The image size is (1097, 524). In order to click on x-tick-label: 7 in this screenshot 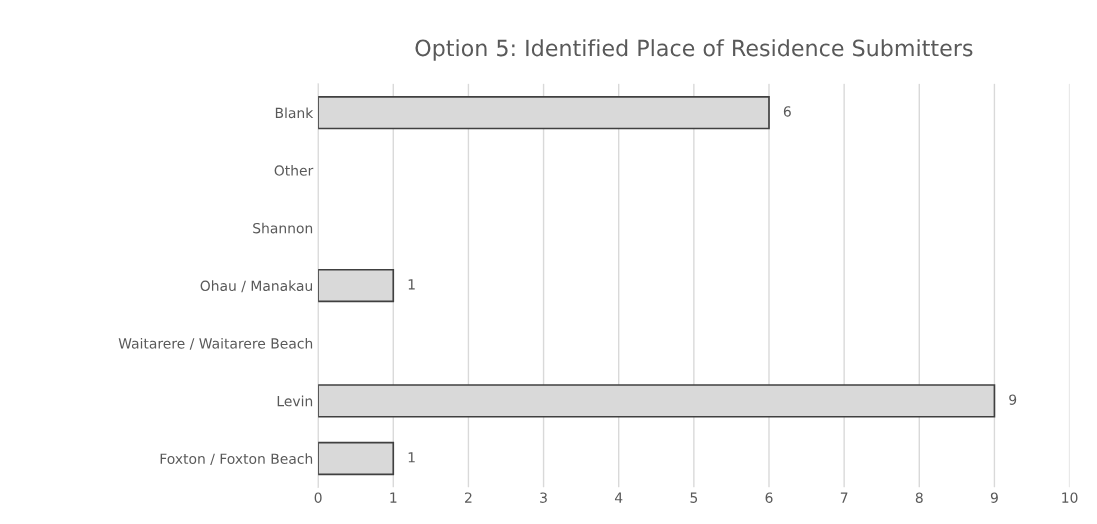, I will do `click(844, 497)`.